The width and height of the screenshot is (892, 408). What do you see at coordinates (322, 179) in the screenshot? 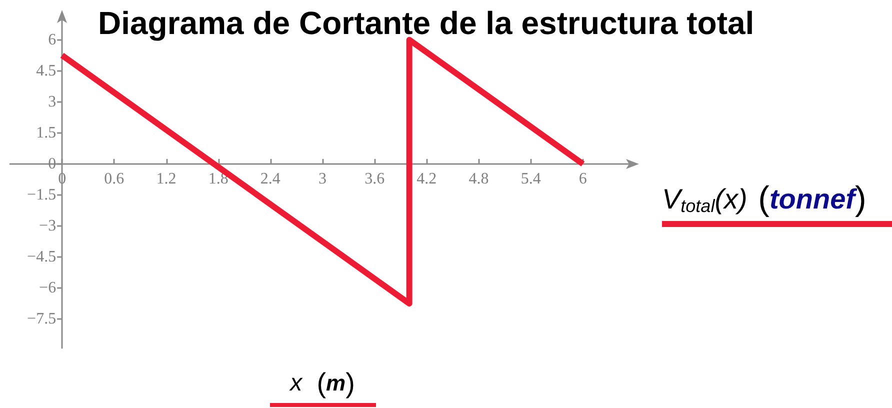
I see `x-tick-label: 3` at bounding box center [322, 179].